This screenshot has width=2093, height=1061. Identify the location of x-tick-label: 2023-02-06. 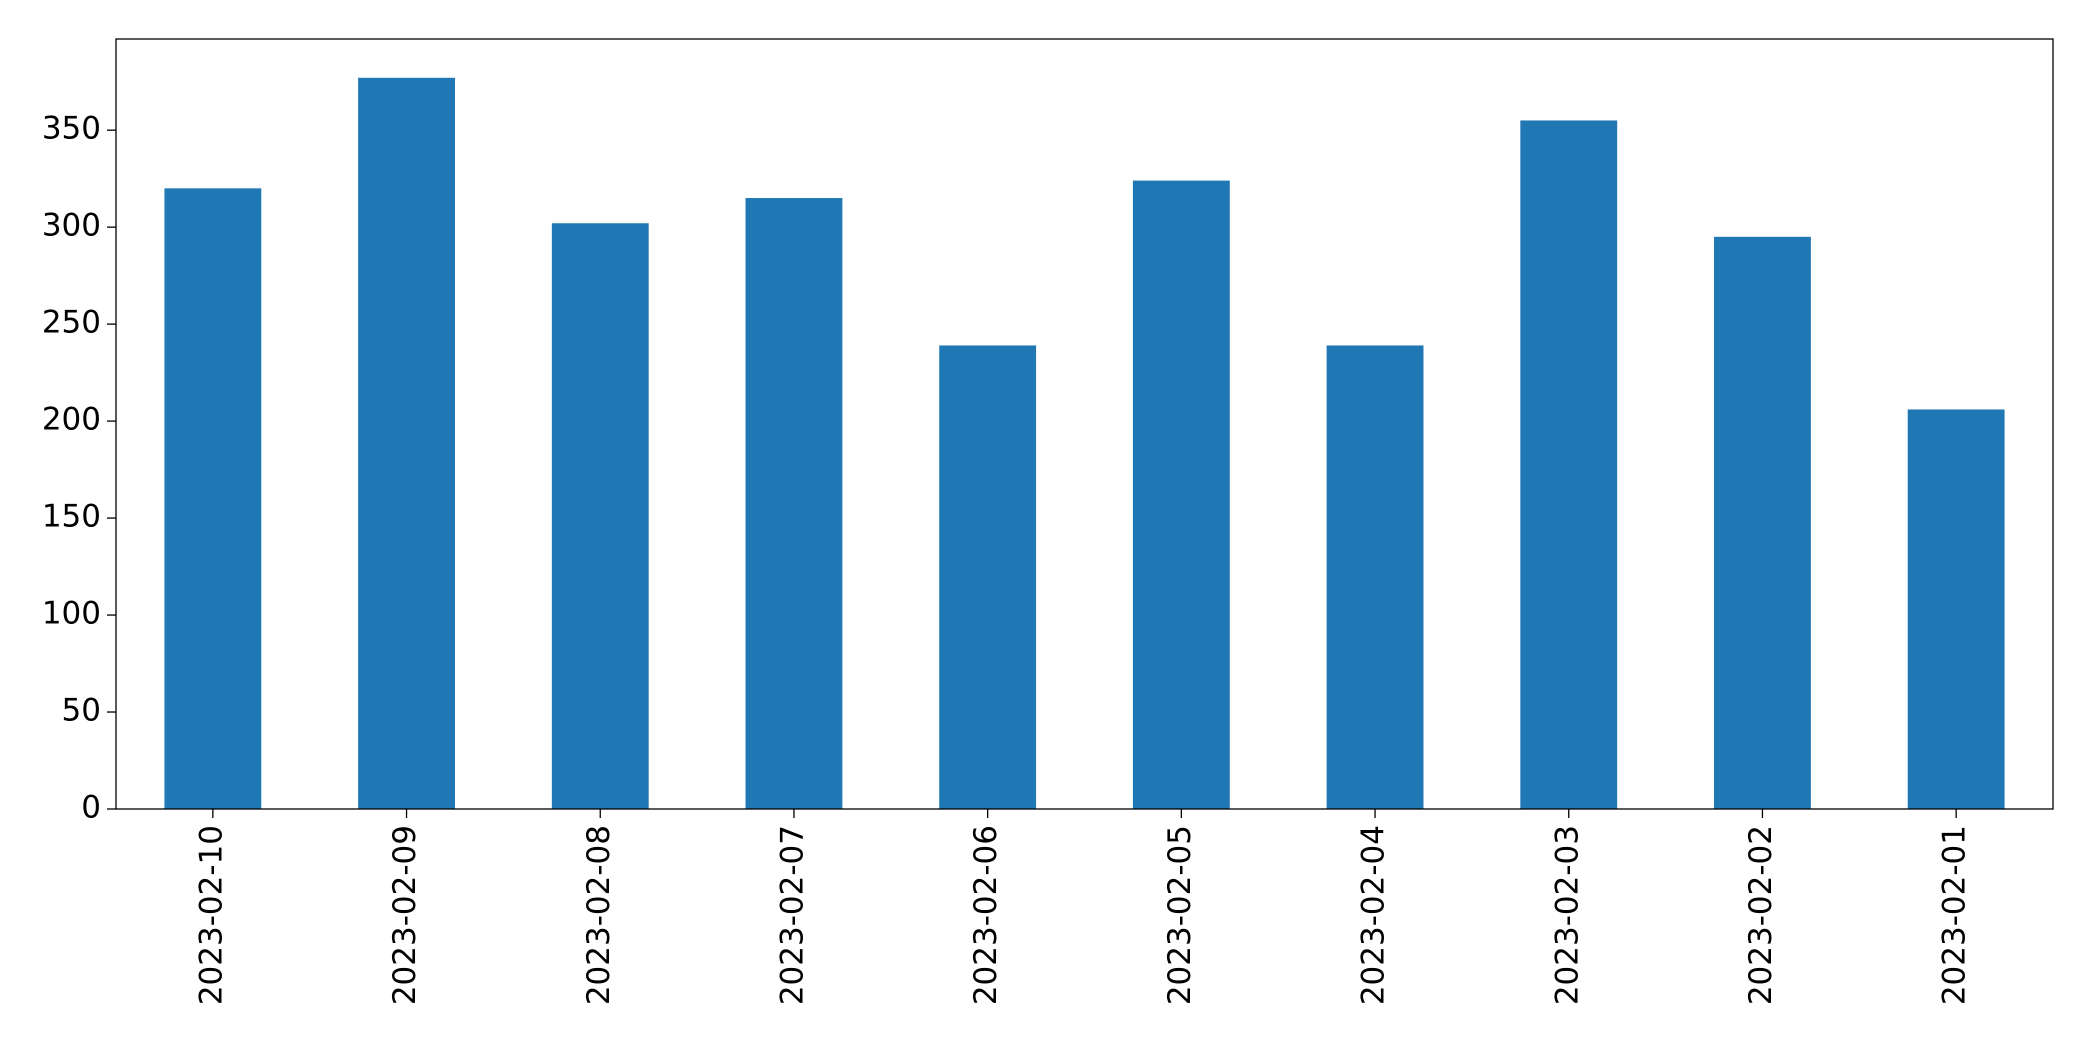
(986, 915).